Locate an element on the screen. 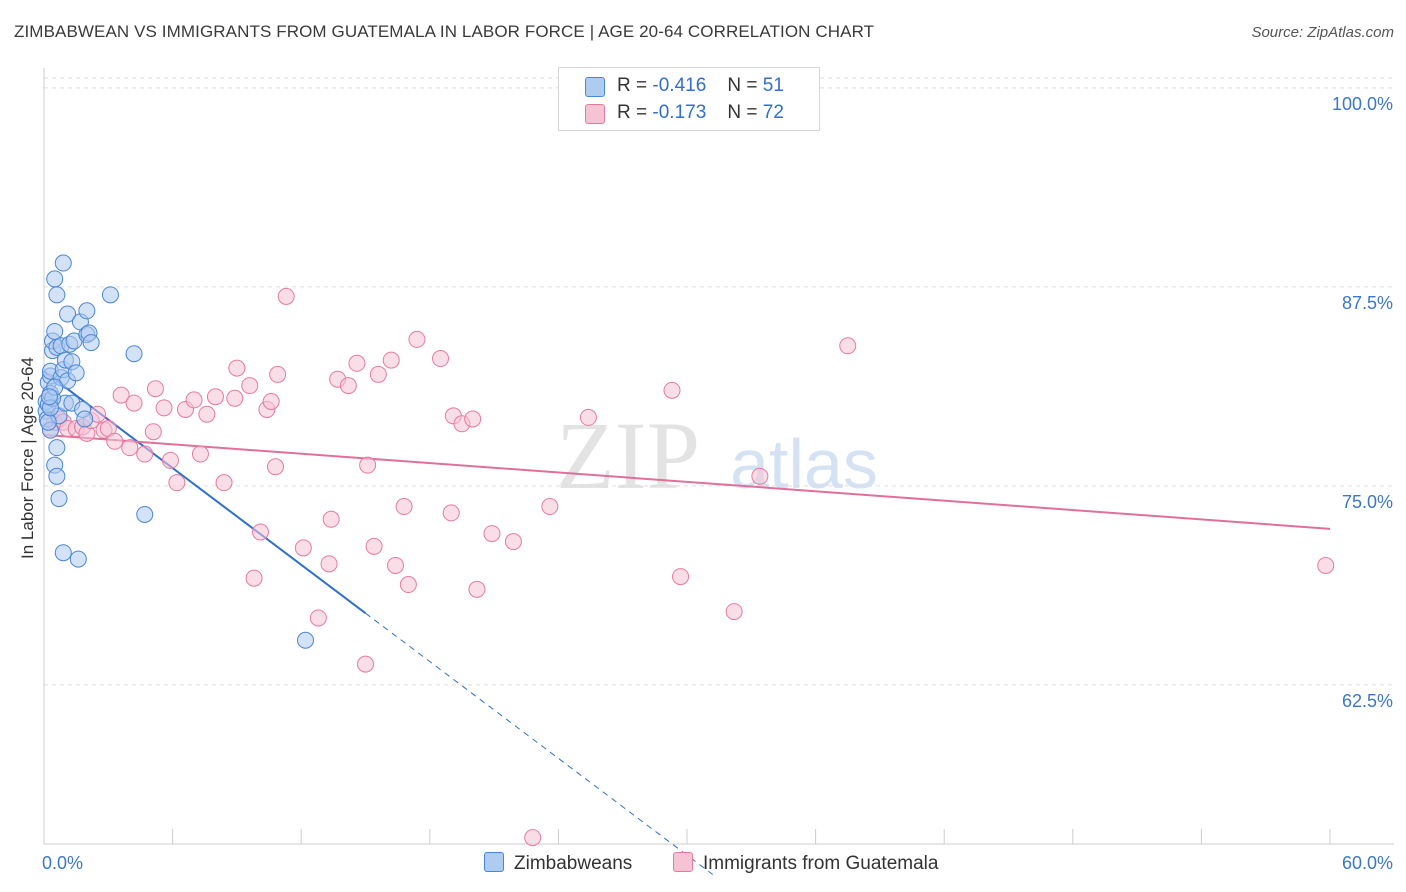 The image size is (1406, 892). bottom-legend-zimbabweans: Zimbabweans is located at coordinates (558, 863).